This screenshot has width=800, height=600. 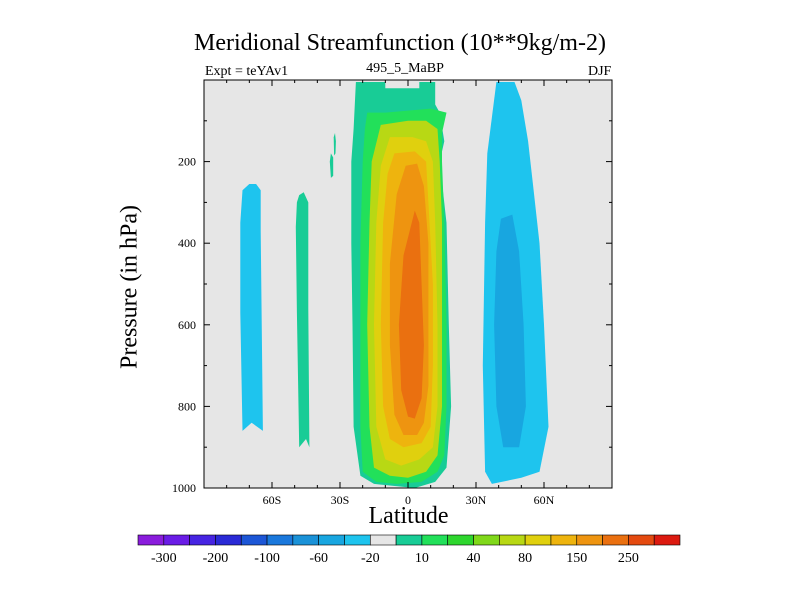 I want to click on x-axis-label: Latitude, so click(x=408, y=516).